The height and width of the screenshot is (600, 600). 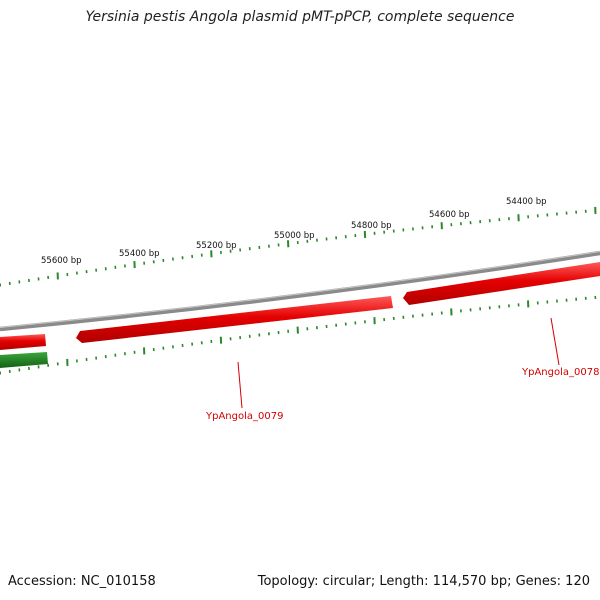 What do you see at coordinates (244, 416) in the screenshot?
I see `gene-label-ypangola-0079: YpAngola_0079` at bounding box center [244, 416].